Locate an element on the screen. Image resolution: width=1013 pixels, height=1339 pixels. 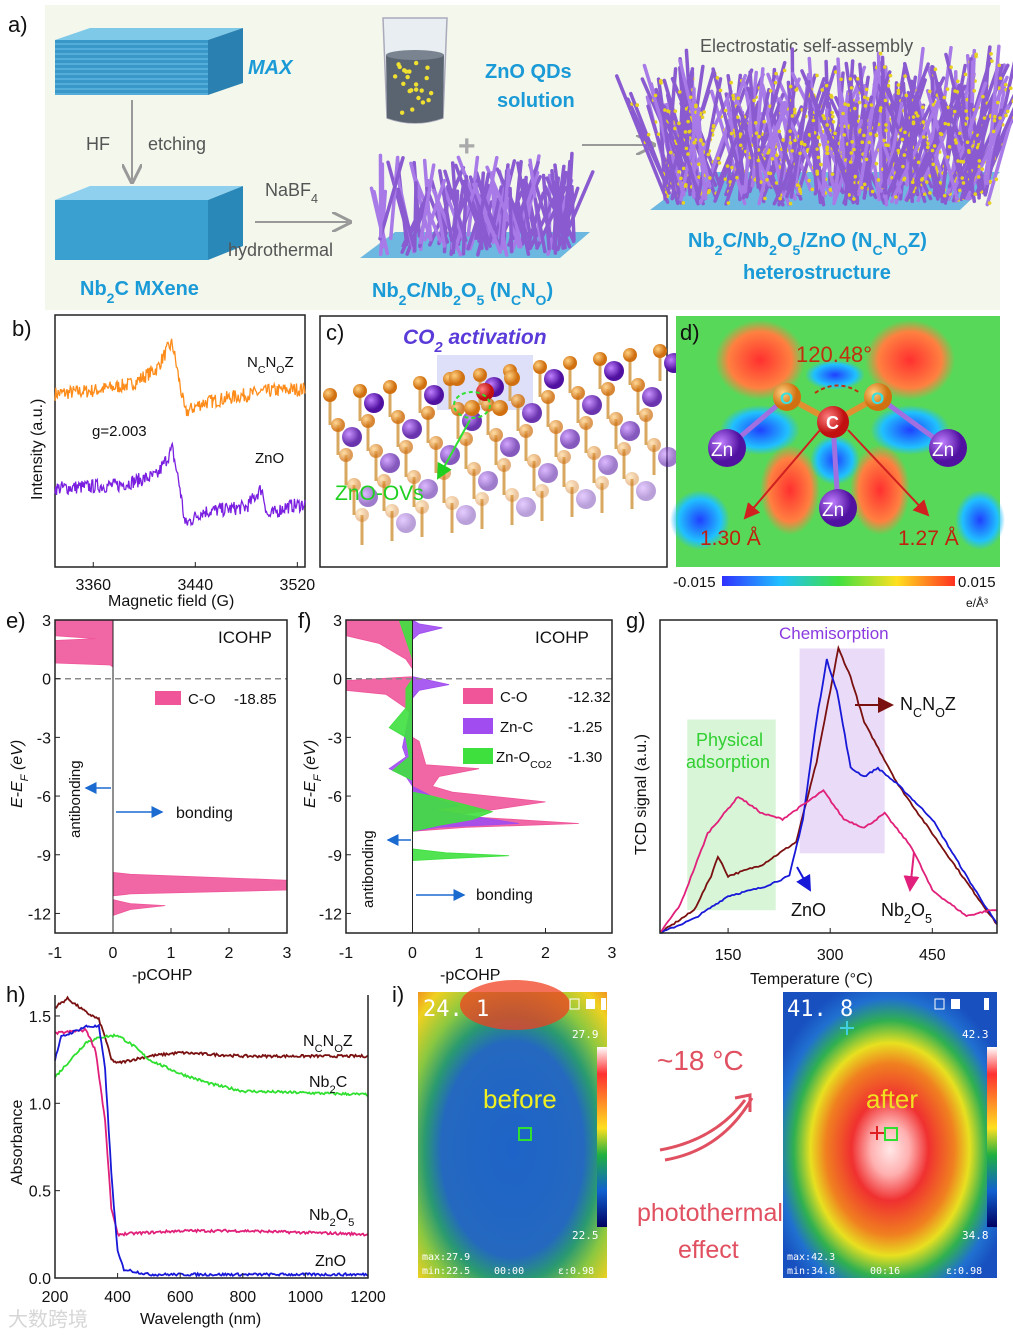
bonding-label: bonding is located at coordinates (504, 895).